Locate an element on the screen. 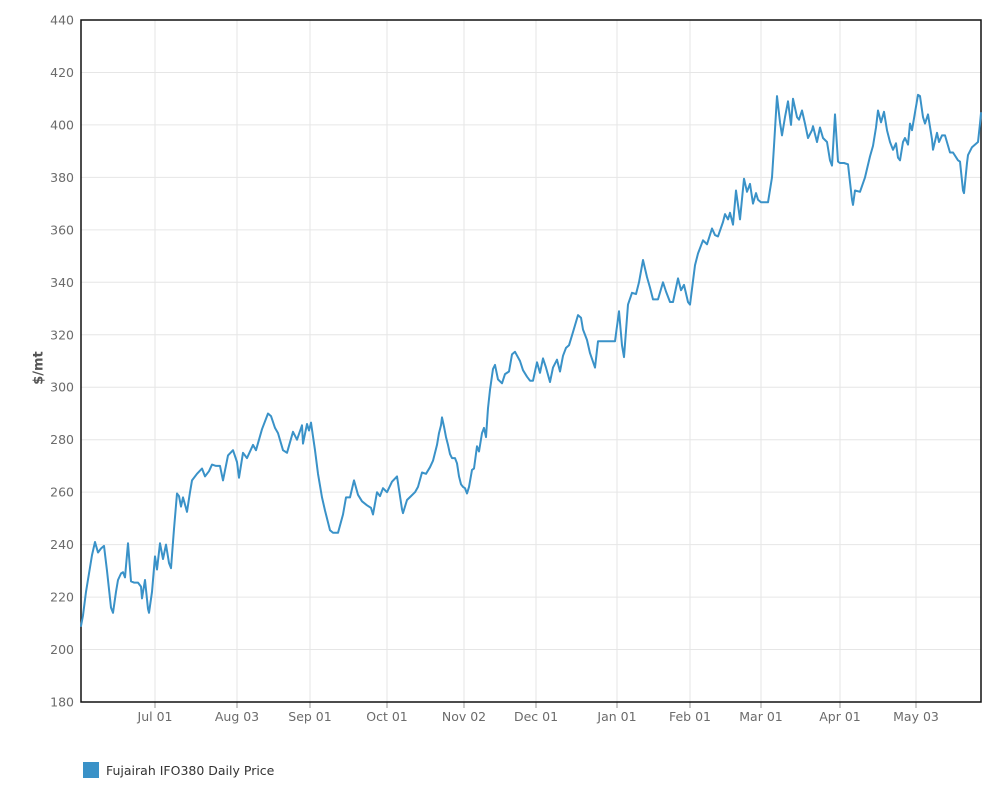 The width and height of the screenshot is (1000, 800). x-tick-label-aug-03: Aug 03 is located at coordinates (237, 716).